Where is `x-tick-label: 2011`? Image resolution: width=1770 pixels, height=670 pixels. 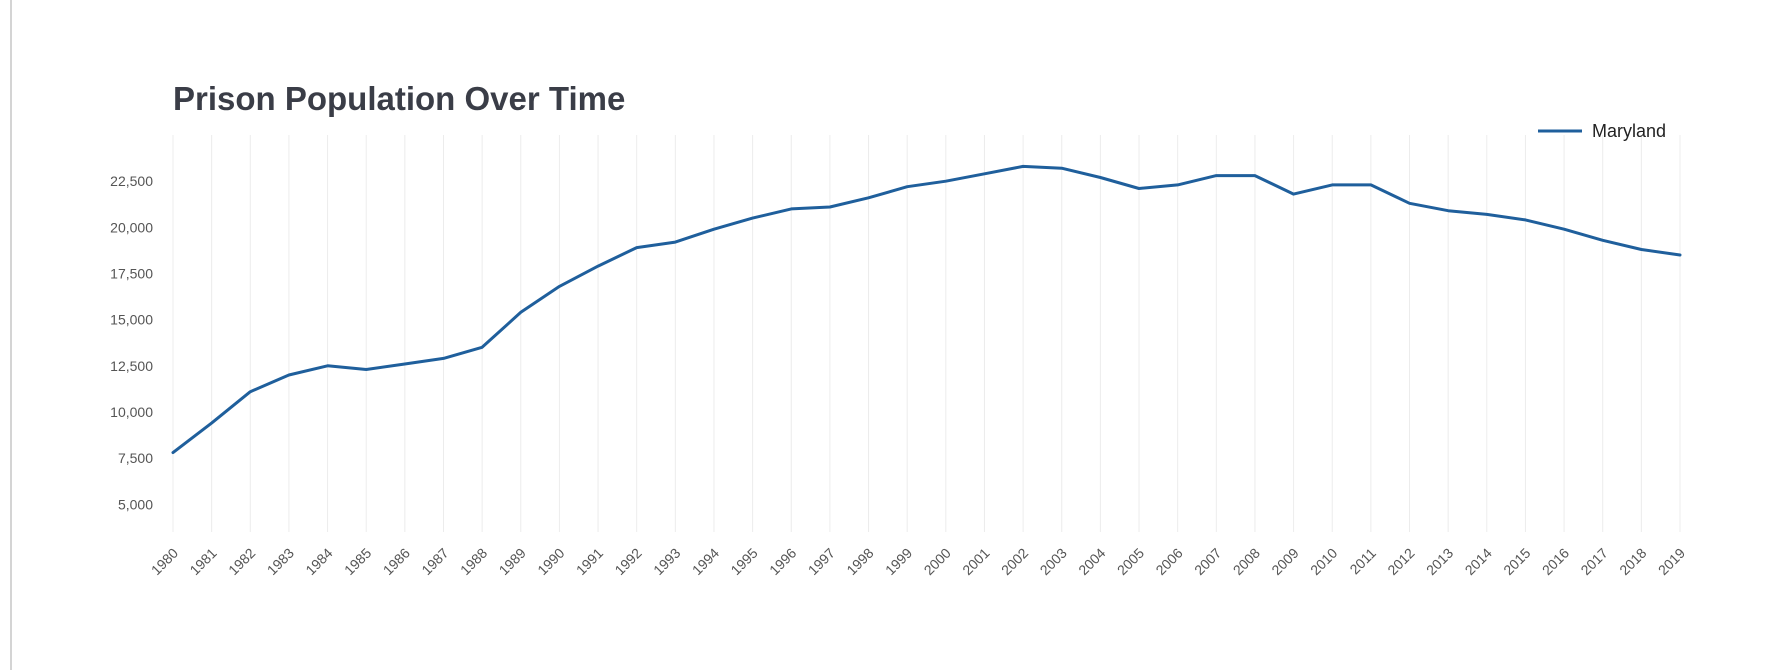
x-tick-label: 2011 is located at coordinates (1362, 561).